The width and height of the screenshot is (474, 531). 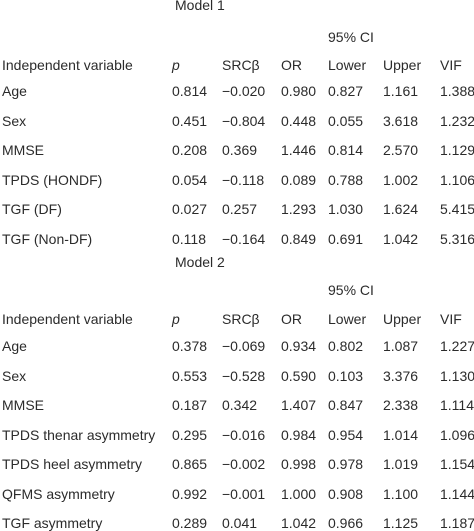 I want to click on table-cell: 0.998, so click(x=299, y=464).